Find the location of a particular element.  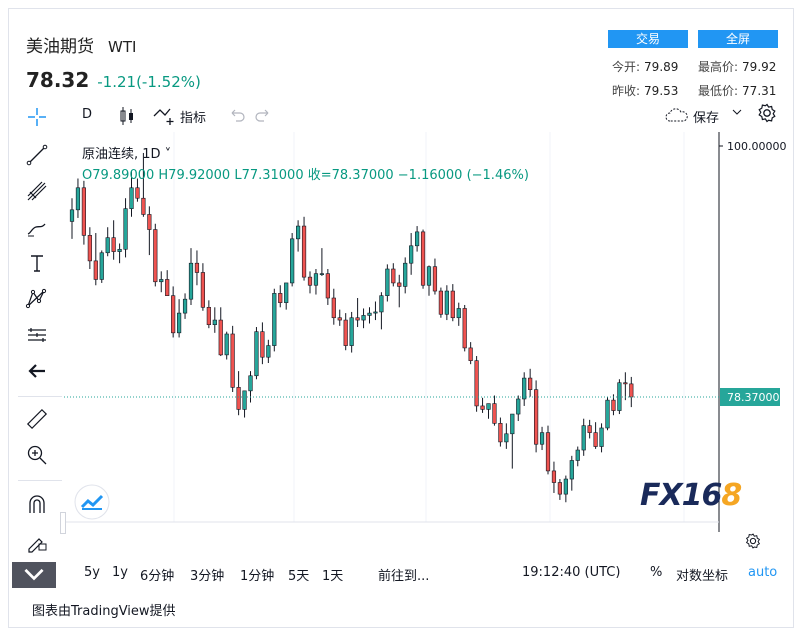

time-axis is located at coordinates (428, 543).